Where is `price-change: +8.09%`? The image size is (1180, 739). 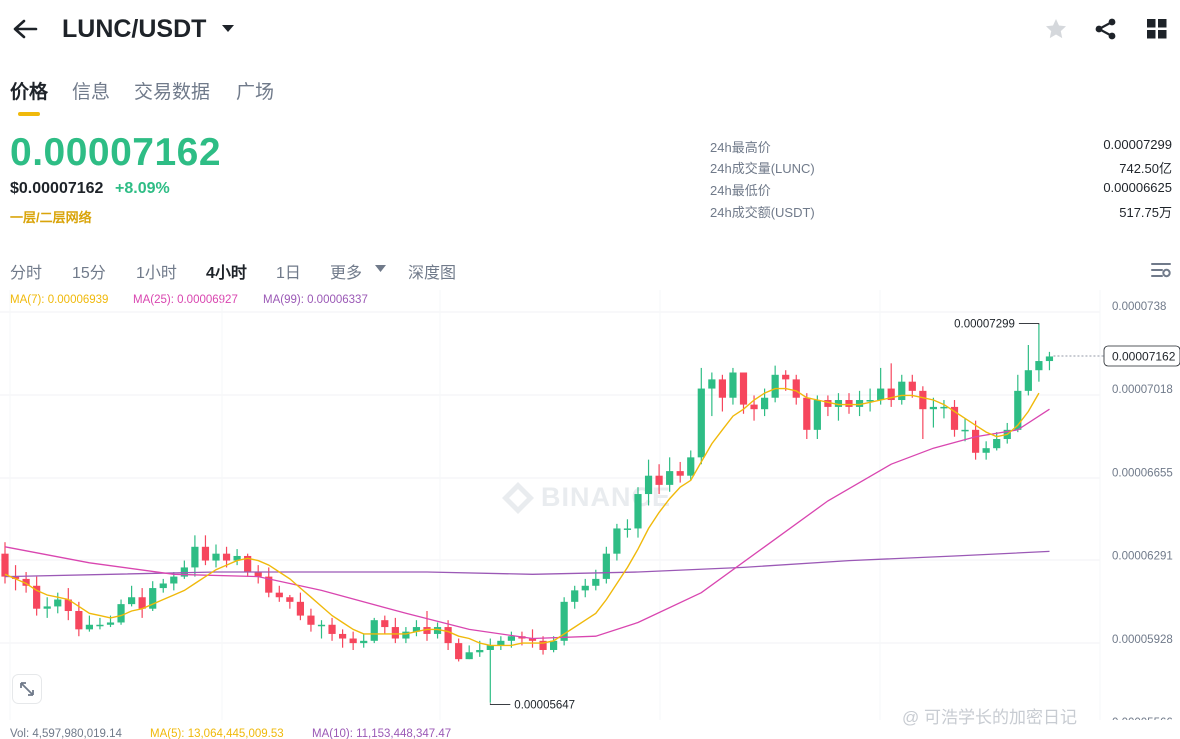
price-change: +8.09% is located at coordinates (142, 188).